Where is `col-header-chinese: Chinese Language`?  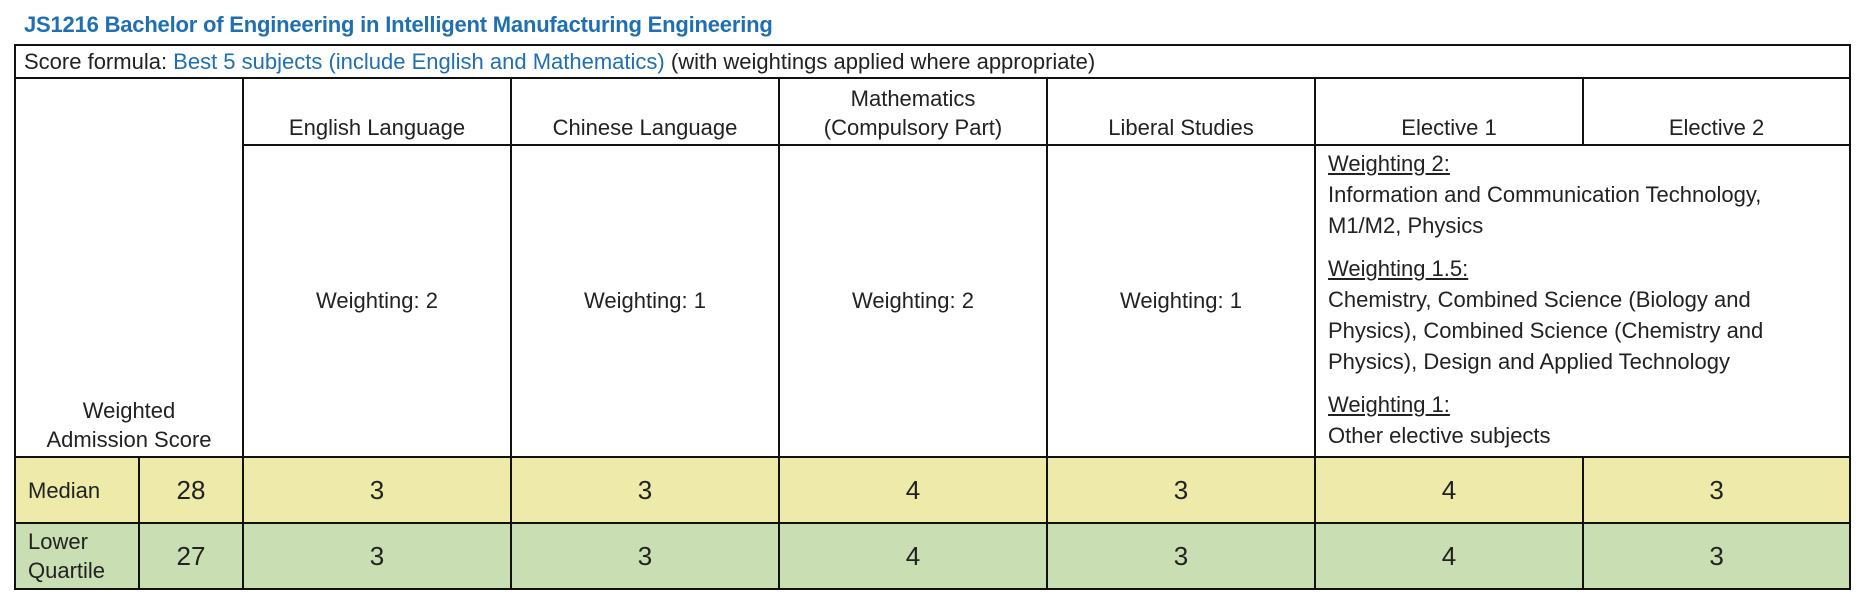 col-header-chinese: Chinese Language is located at coordinates (645, 111).